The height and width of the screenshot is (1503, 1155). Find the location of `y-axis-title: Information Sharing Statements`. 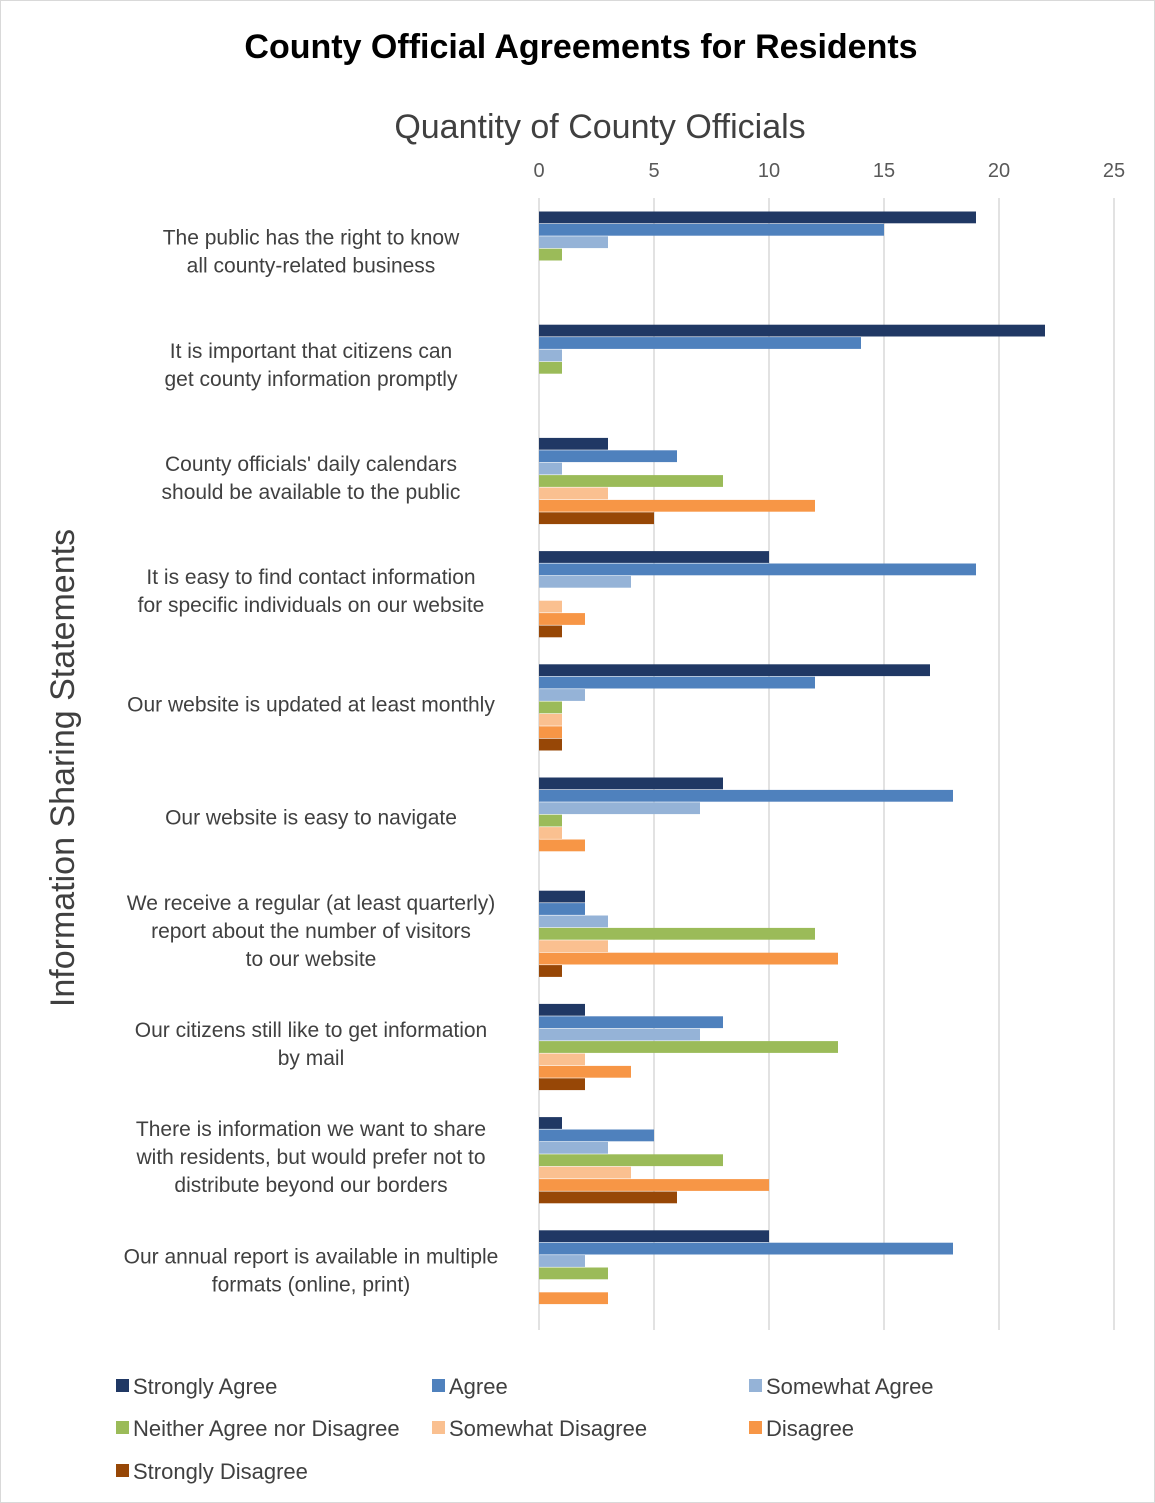

y-axis-title: Information Sharing Statements is located at coordinates (63, 768).